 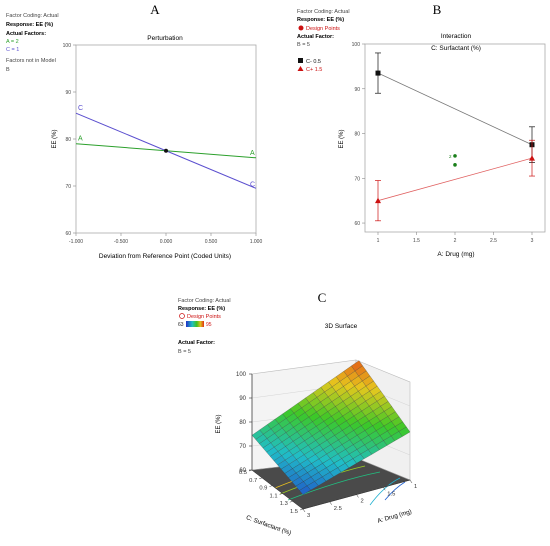 I want to click on chart-b-title: Interaction, so click(x=456, y=36).